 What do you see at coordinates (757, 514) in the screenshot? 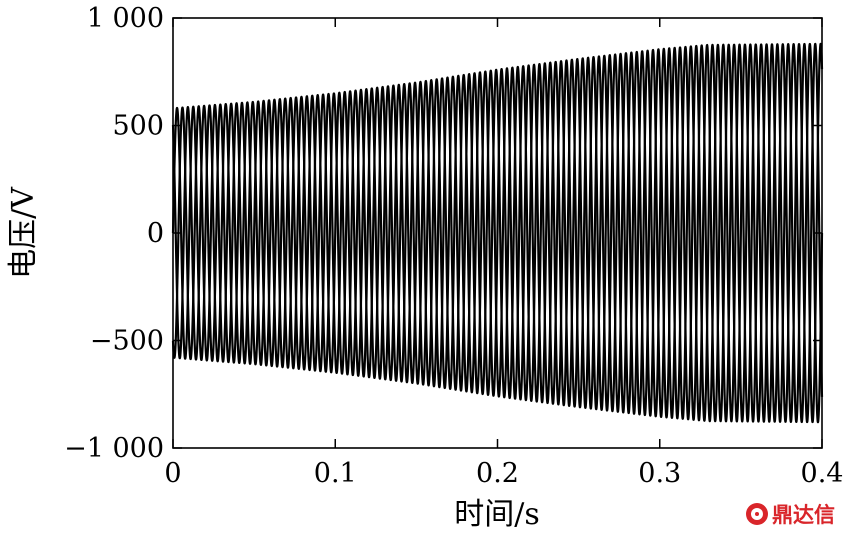
I see `watermark-logo-icon` at bounding box center [757, 514].